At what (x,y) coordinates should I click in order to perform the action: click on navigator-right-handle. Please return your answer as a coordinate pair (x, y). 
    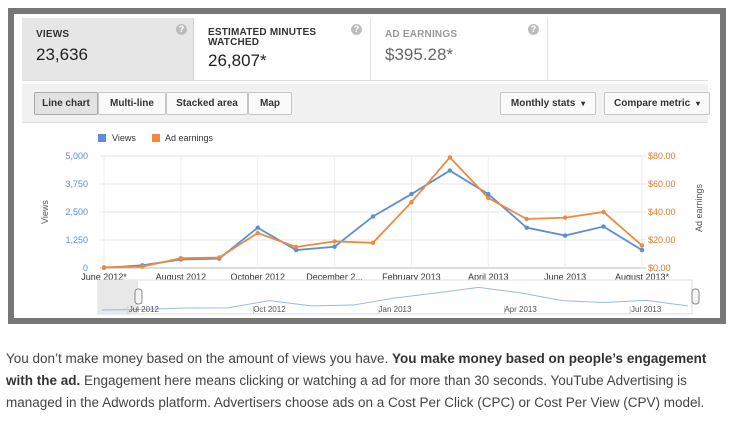
    Looking at the image, I should click on (695, 296).